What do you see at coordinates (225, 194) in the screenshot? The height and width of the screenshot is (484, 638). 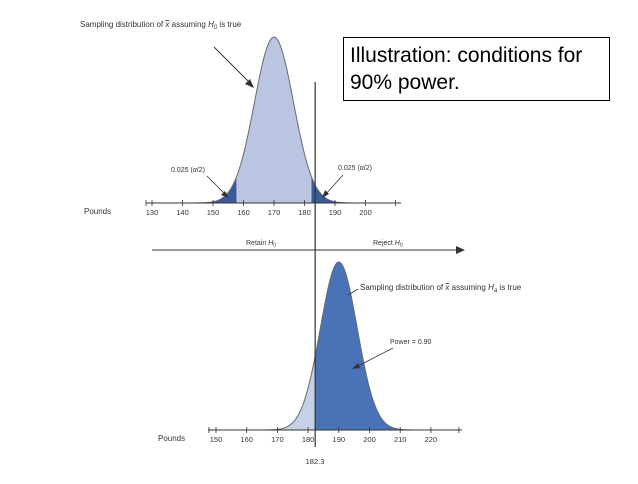 I see `left-tail-arrowhead` at bounding box center [225, 194].